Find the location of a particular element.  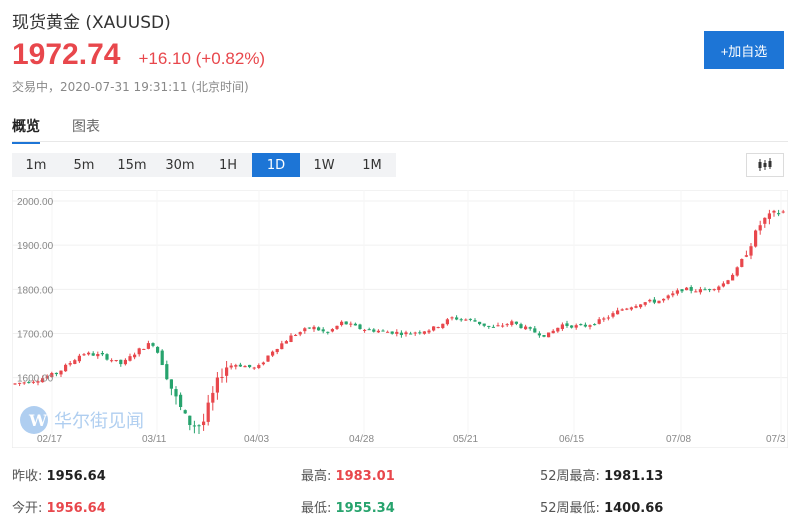

view-tabs: 概览 图表 is located at coordinates (72, 130).